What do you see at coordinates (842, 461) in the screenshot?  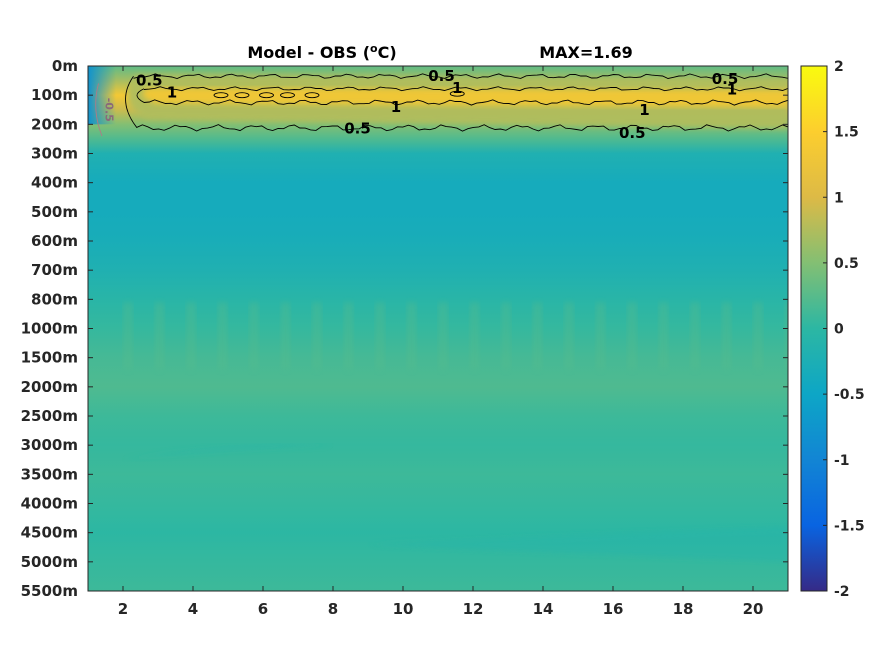 I see `colorbar-tick-label: -1` at bounding box center [842, 461].